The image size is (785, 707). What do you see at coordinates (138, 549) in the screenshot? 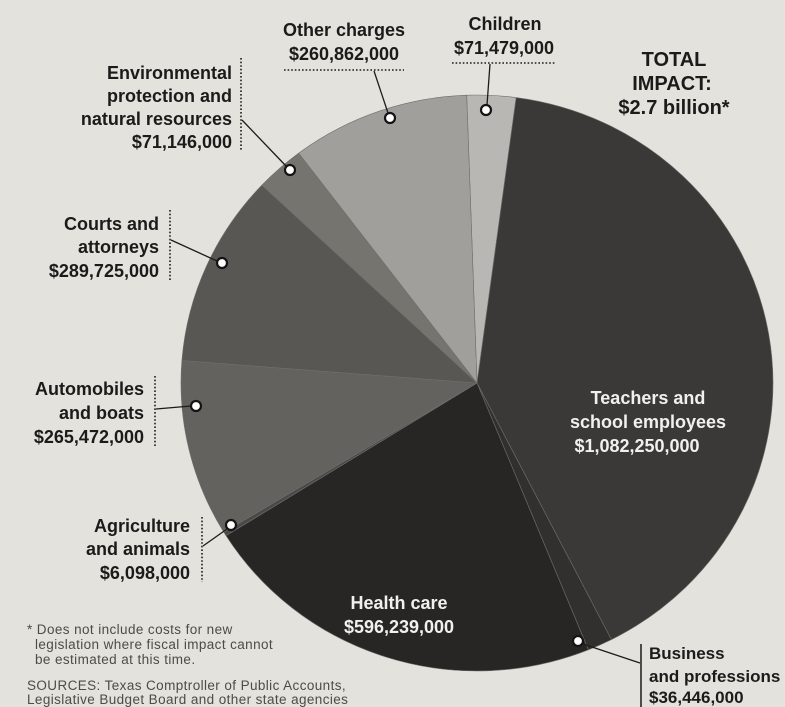
I see `agriculture-label-line-2: and animals` at bounding box center [138, 549].